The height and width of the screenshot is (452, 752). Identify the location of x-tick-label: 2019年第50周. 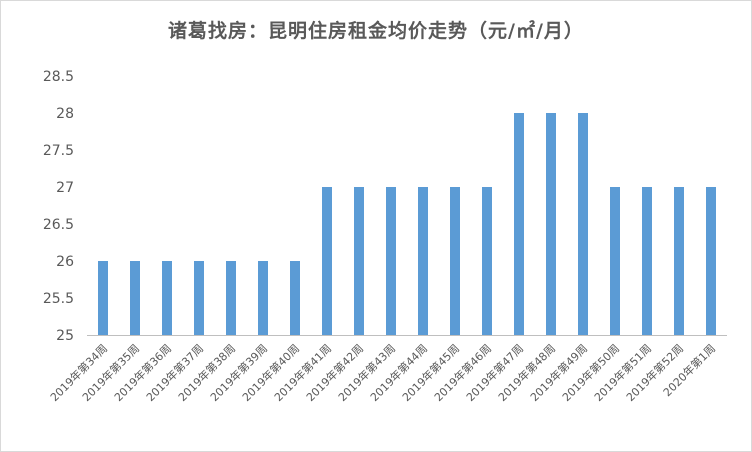
(590, 372).